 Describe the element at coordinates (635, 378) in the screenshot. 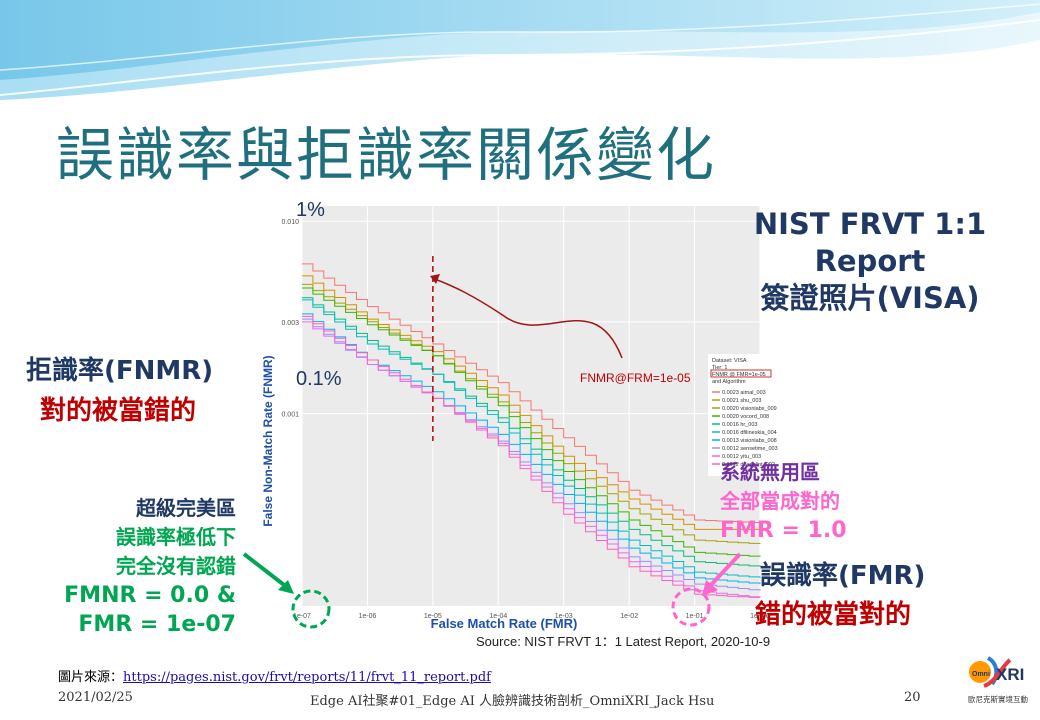

I see `operating-point-label: FNMR@FRM=1e-05` at that location.